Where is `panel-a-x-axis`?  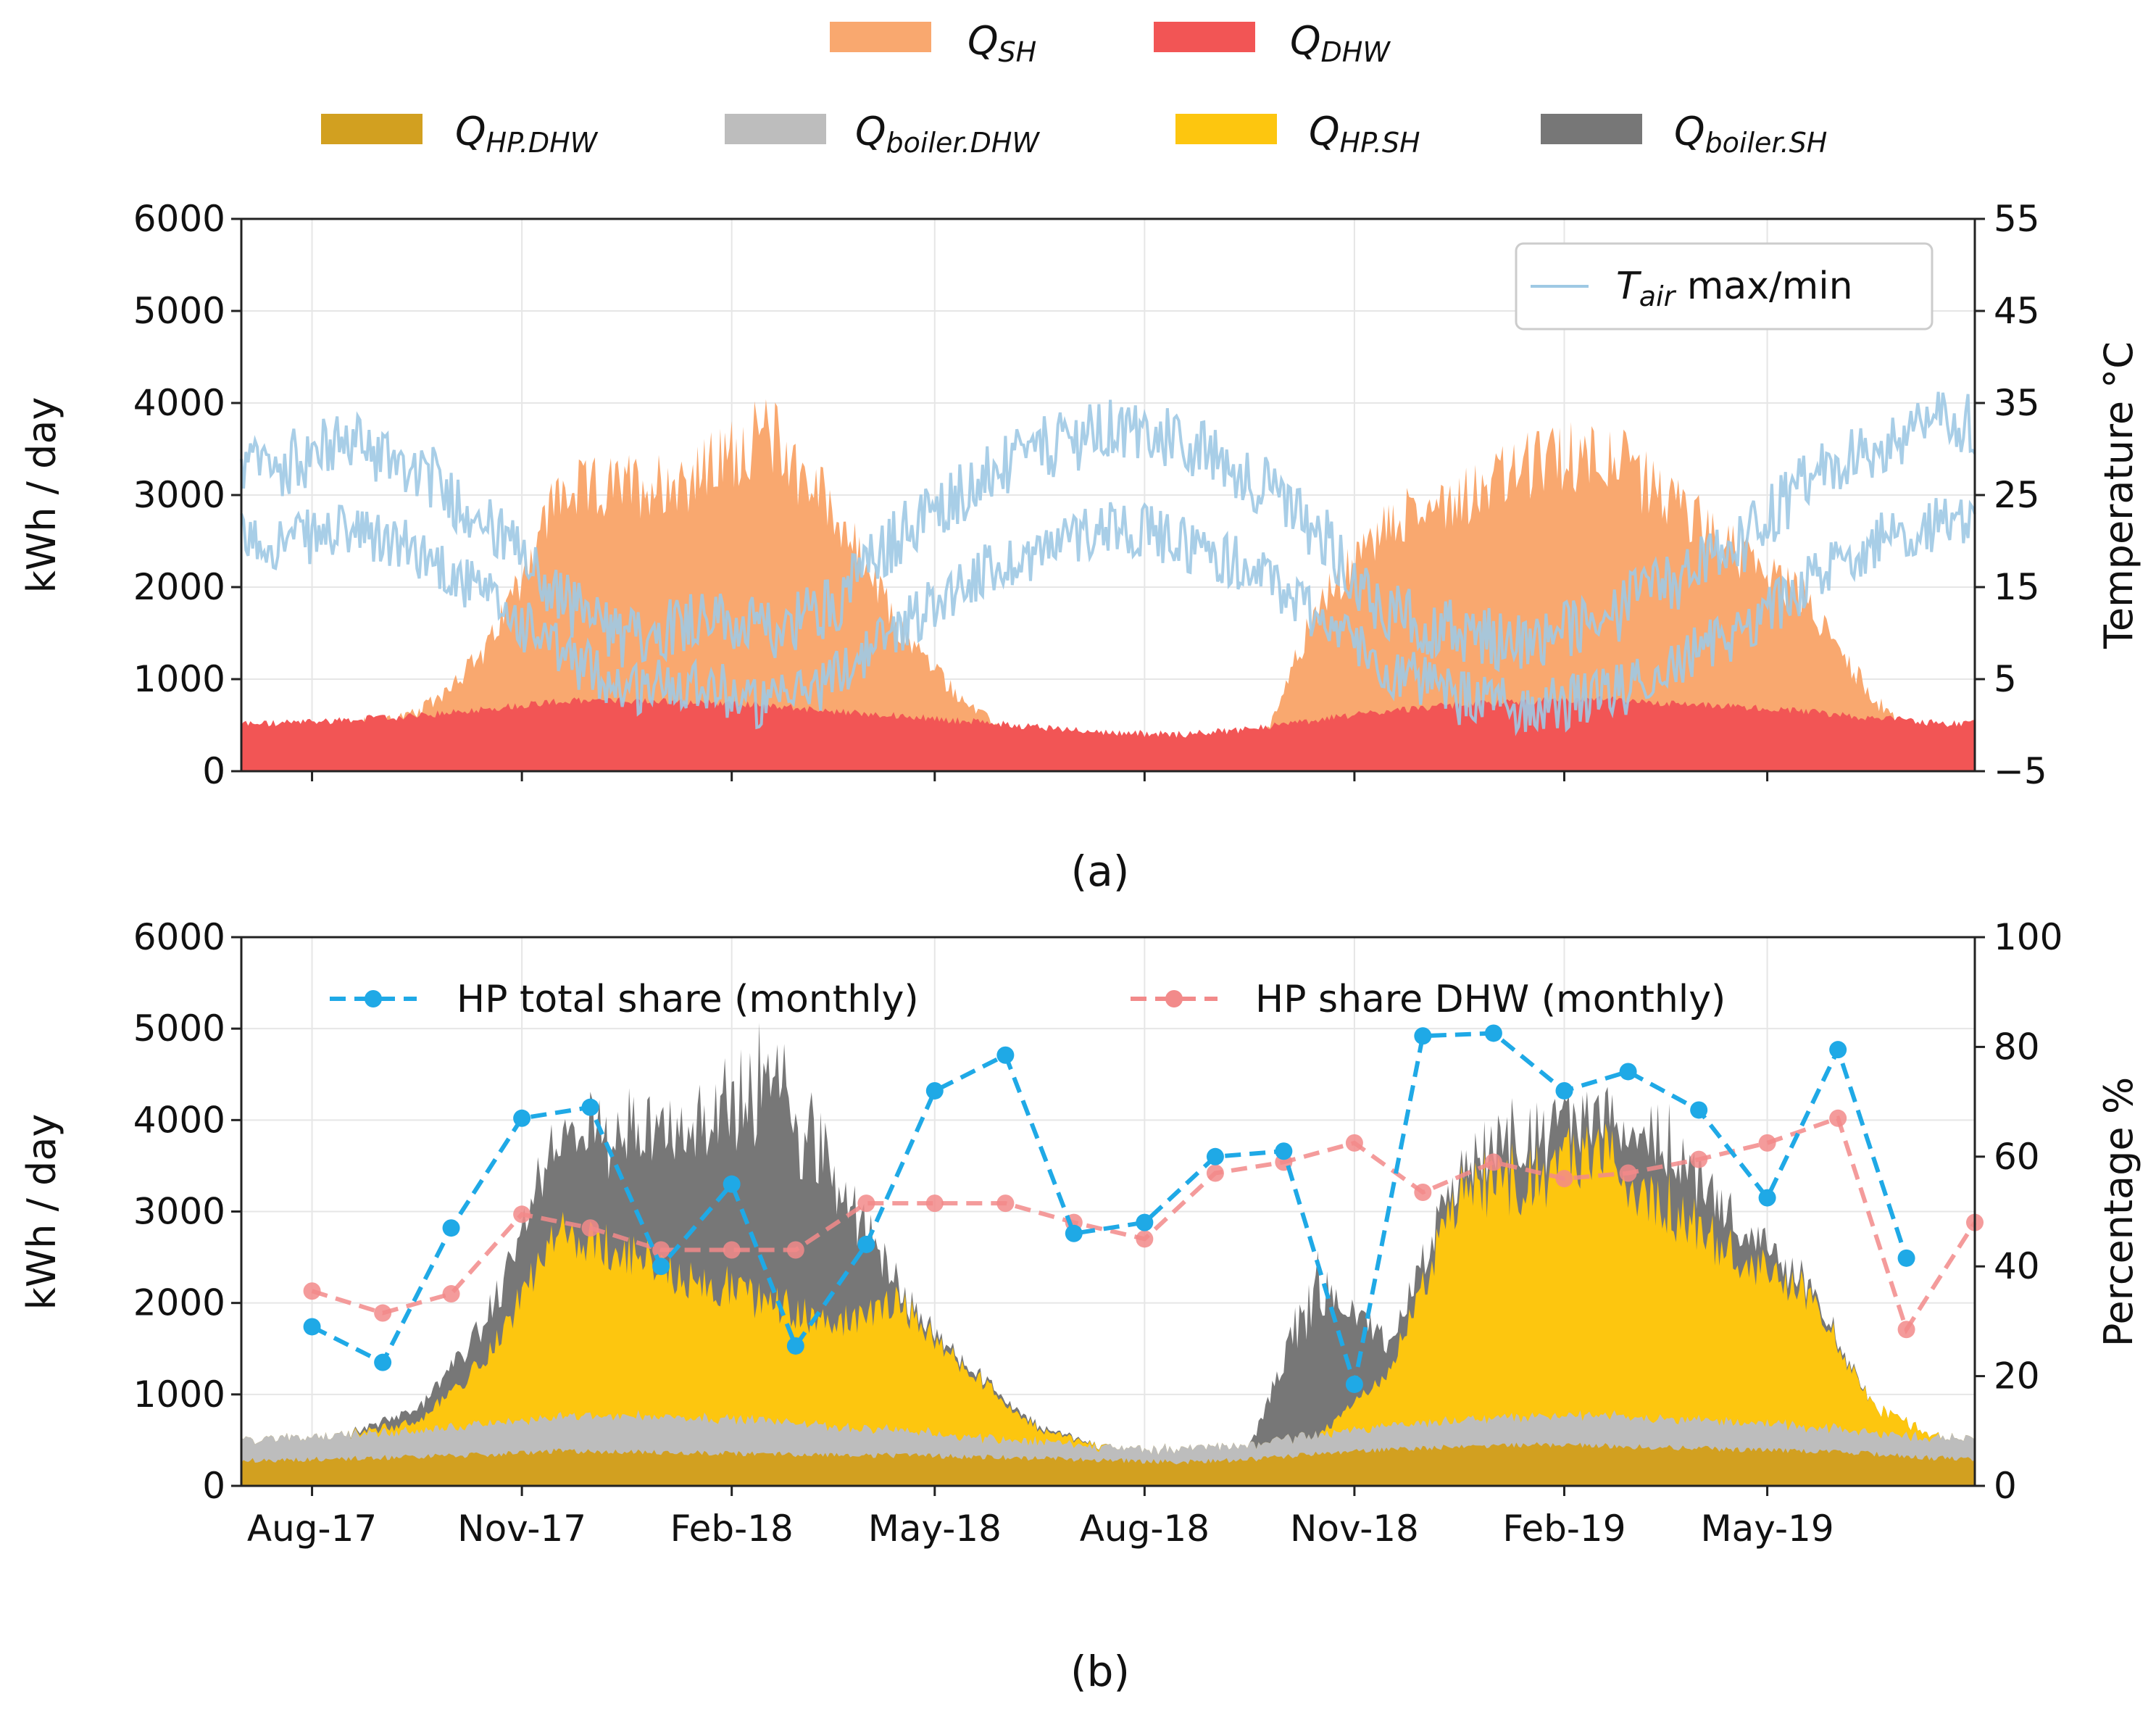 panel-a-x-axis is located at coordinates (1040, 776).